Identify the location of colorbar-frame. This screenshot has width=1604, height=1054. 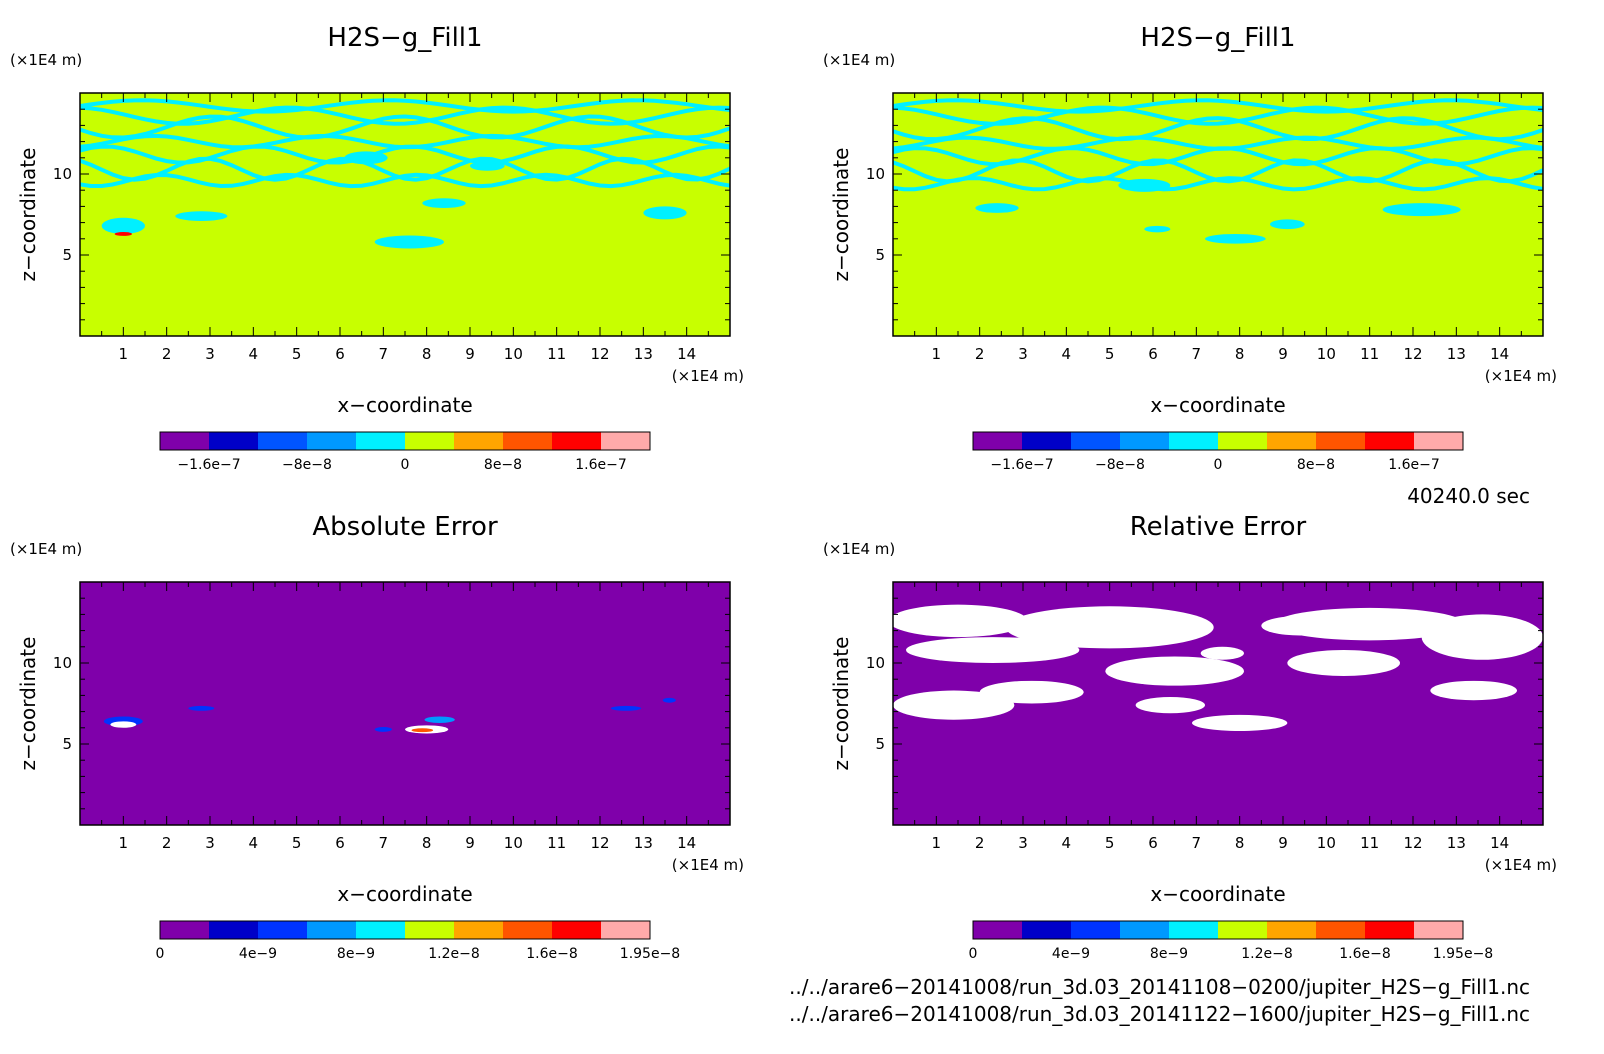
(1218, 930).